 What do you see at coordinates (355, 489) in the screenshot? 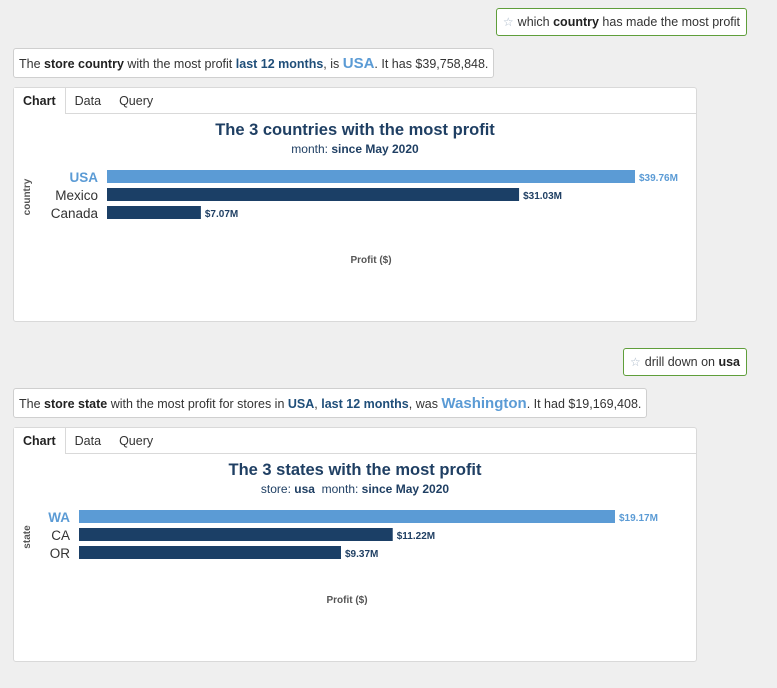
I see `chart-subtitle: store: usa month: since May 2020` at bounding box center [355, 489].